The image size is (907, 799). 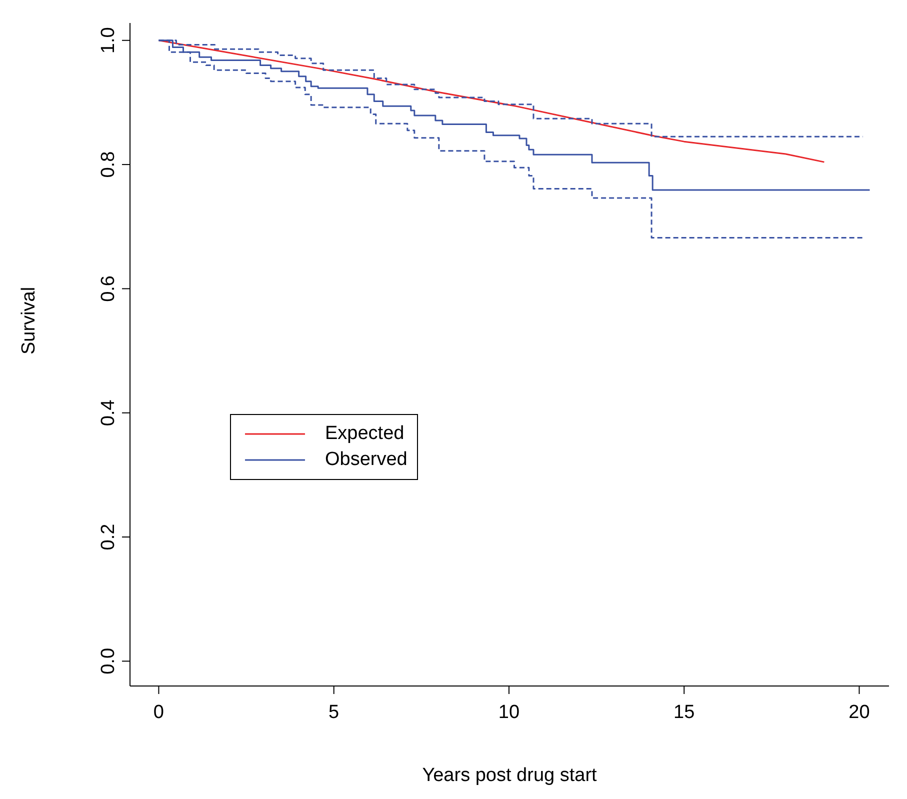 What do you see at coordinates (108, 40) in the screenshot?
I see `y-tick-label: 1.0` at bounding box center [108, 40].